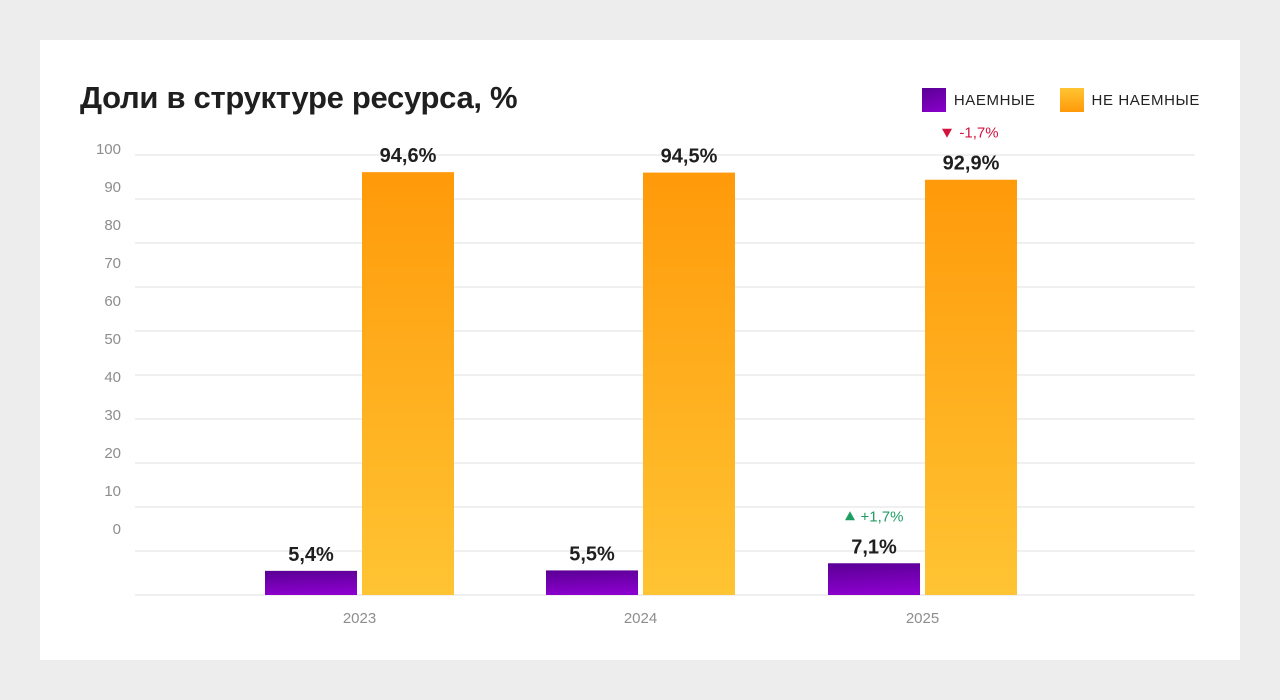  Describe the element at coordinates (108, 149) in the screenshot. I see `y-tick-label: 100` at that location.